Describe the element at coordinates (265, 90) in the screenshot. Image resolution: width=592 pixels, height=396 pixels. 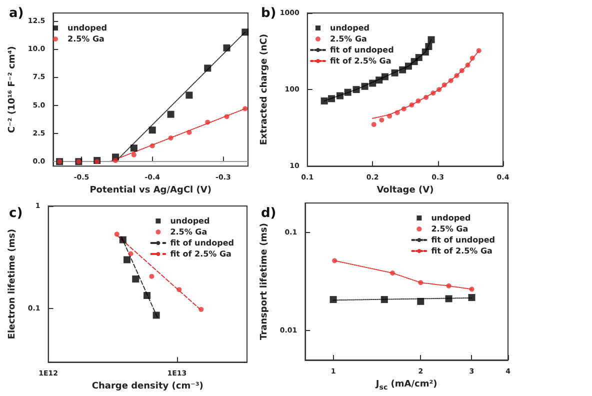
I see `y-axis-title: Extracted charge (nC)` at that location.